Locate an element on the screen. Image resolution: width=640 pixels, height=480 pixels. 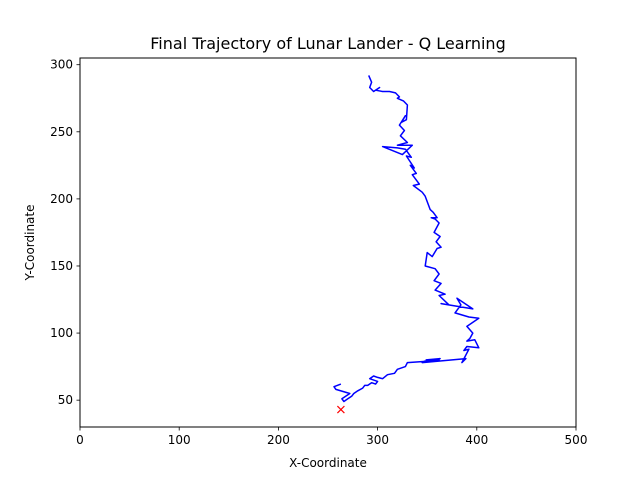
x-tick-label: 500 is located at coordinates (576, 440).